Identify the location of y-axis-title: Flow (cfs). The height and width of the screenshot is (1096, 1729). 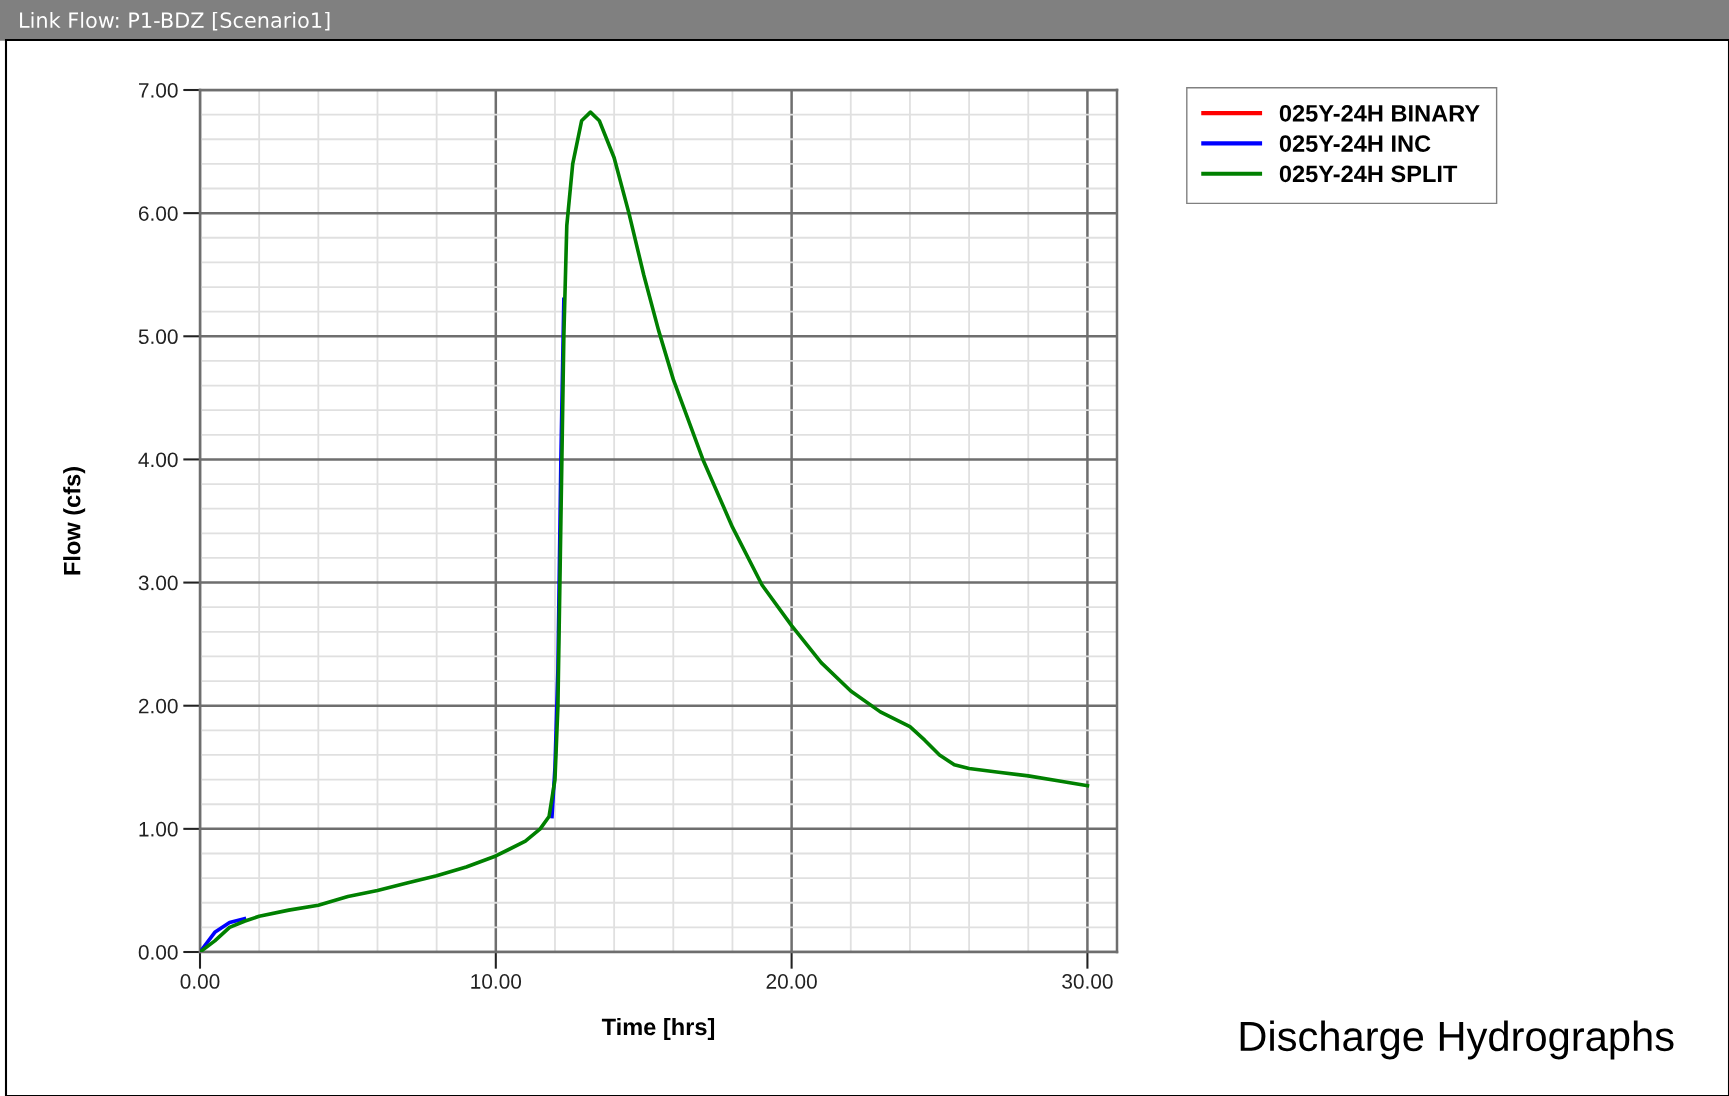
(74, 521).